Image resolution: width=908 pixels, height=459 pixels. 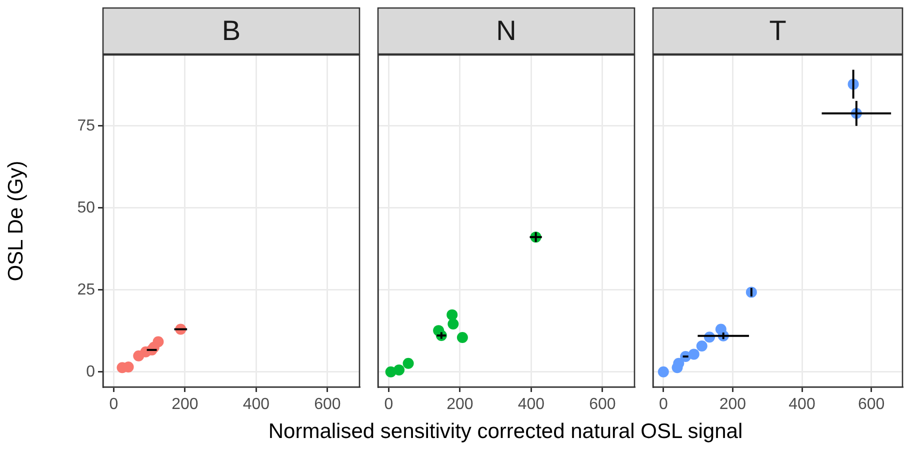 What do you see at coordinates (86, 207) in the screenshot?
I see `y-tick-label: 50` at bounding box center [86, 207].